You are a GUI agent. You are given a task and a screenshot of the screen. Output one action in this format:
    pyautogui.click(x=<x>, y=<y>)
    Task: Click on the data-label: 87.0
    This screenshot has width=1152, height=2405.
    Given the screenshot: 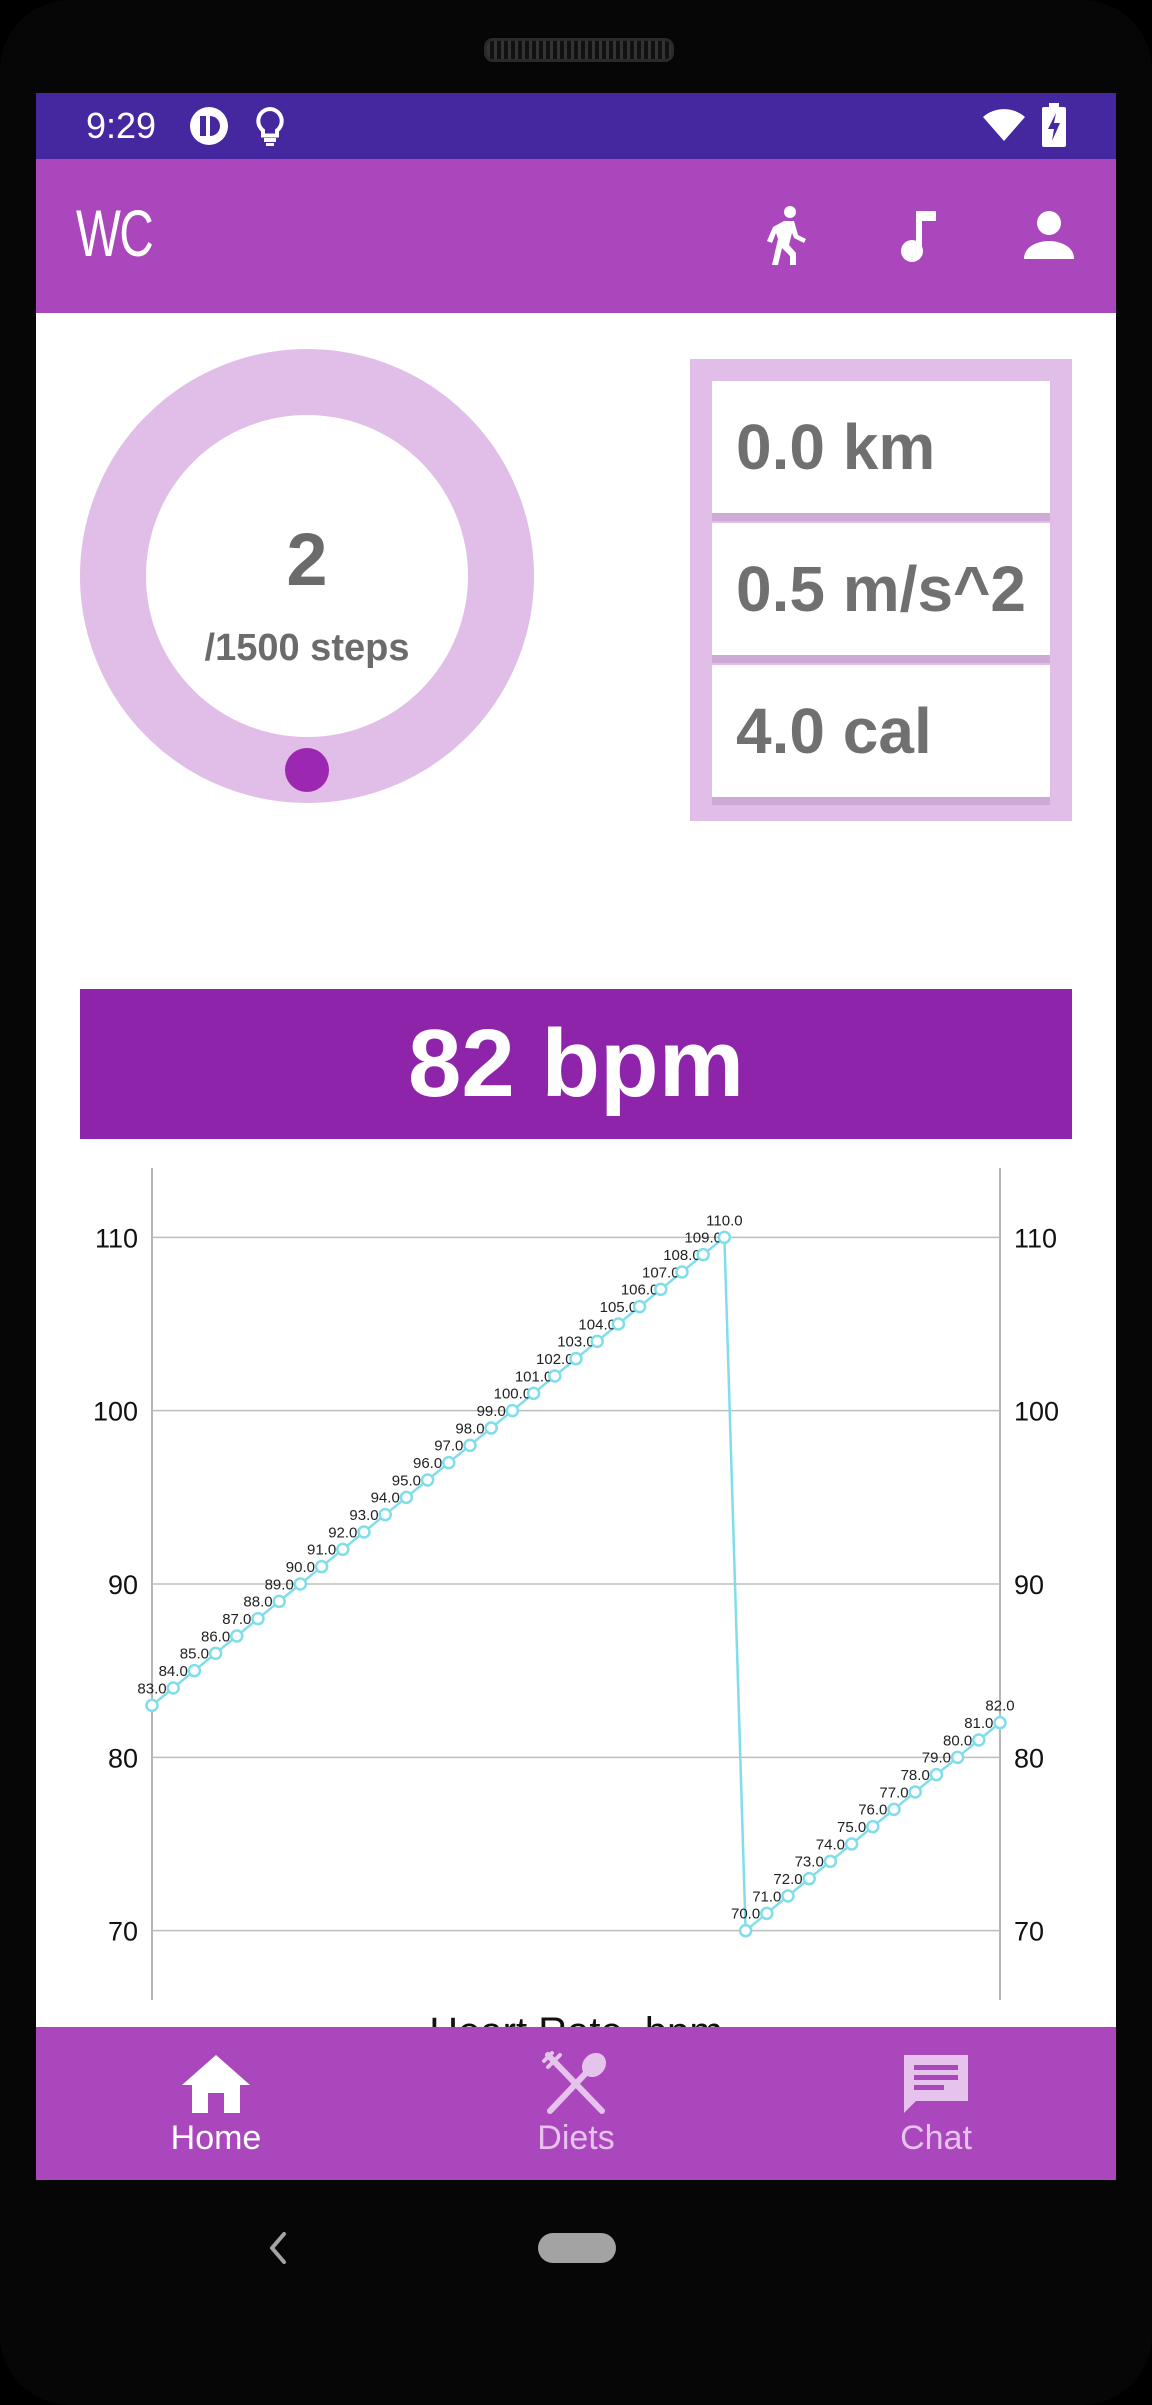 What is the action you would take?
    pyautogui.click(x=236, y=1619)
    